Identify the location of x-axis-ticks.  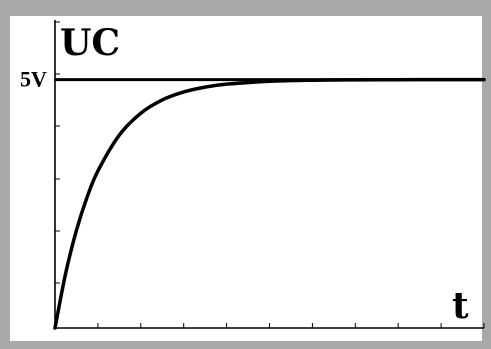
(291, 325).